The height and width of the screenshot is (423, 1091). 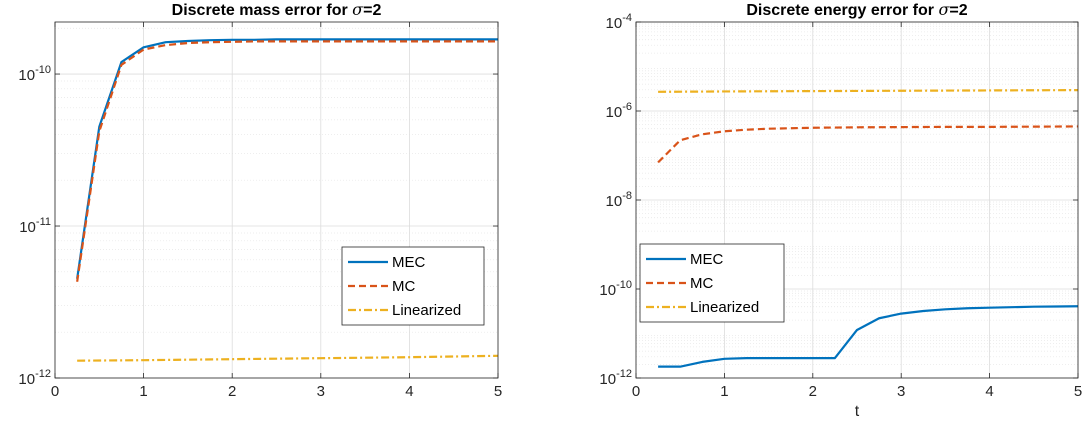 I want to click on series-mc-line, so click(x=867, y=144).